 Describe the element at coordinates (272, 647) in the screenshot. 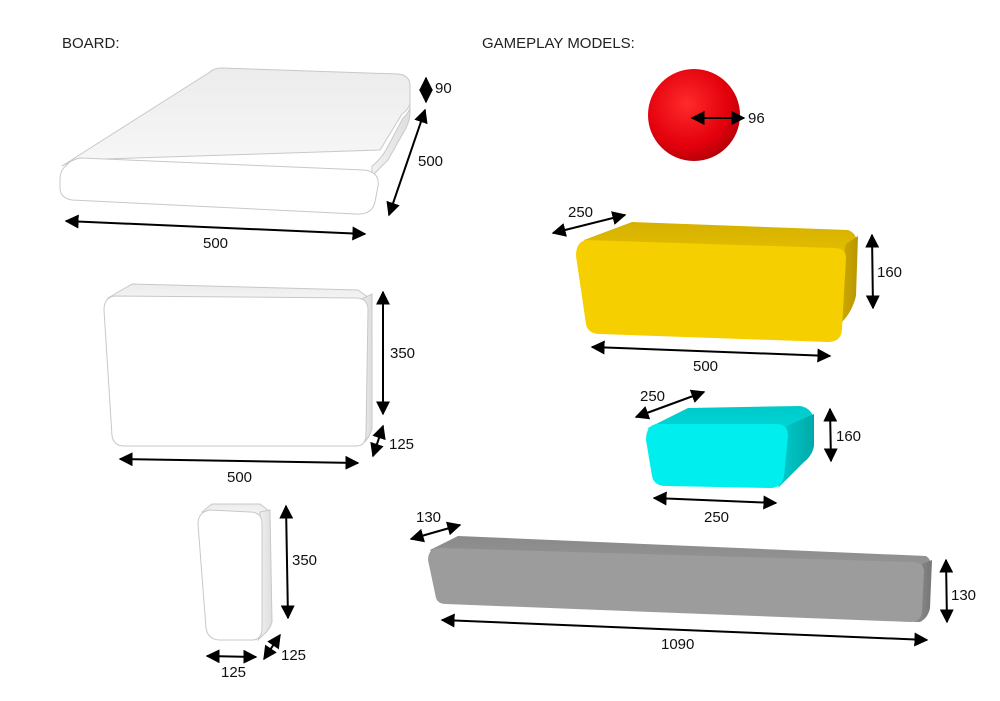

I see `pillar-depth-arrow` at that location.